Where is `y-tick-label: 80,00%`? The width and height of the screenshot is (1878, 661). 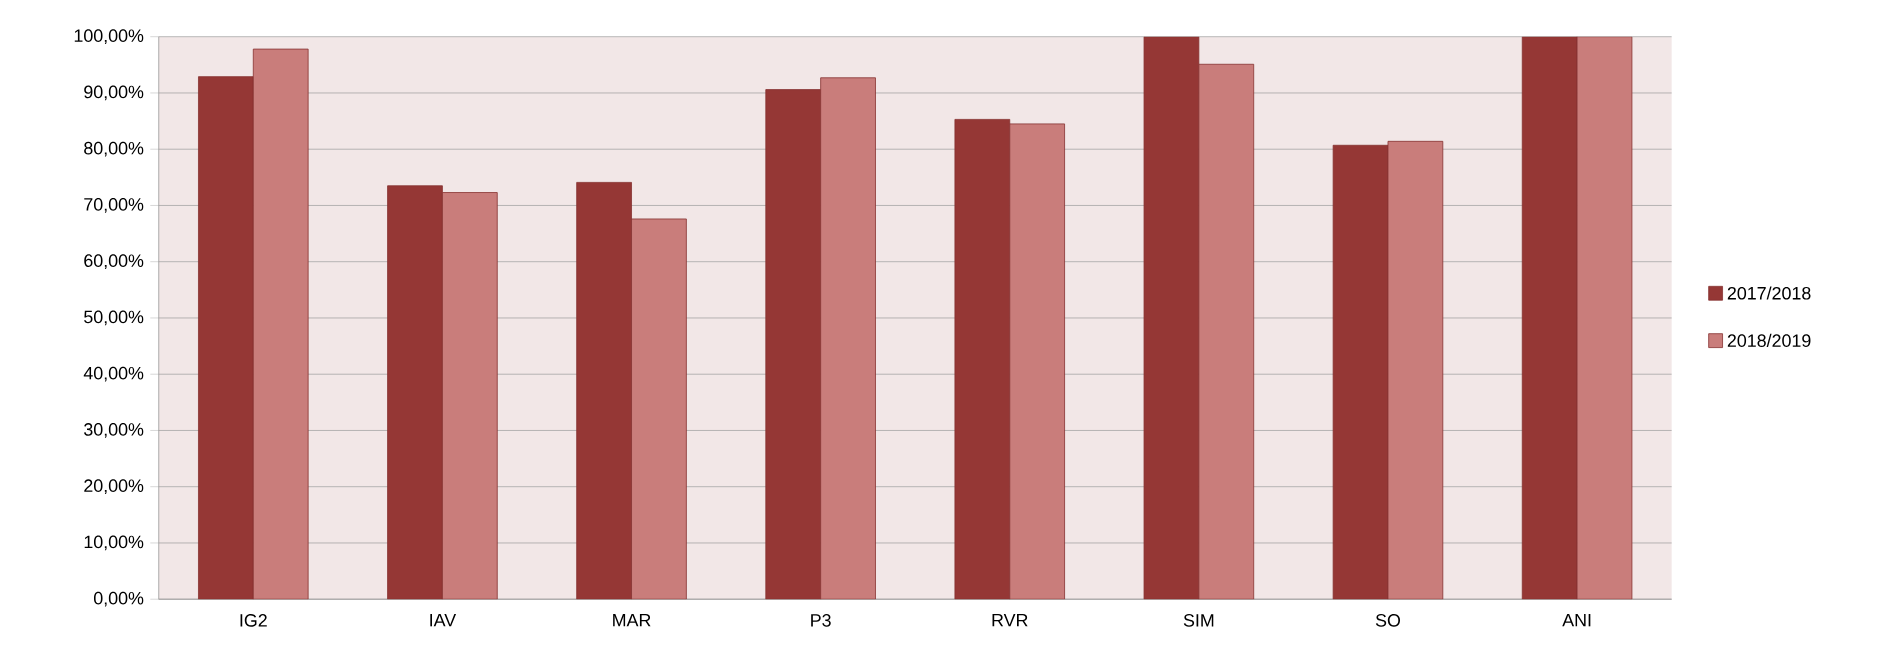 y-tick-label: 80,00% is located at coordinates (114, 149).